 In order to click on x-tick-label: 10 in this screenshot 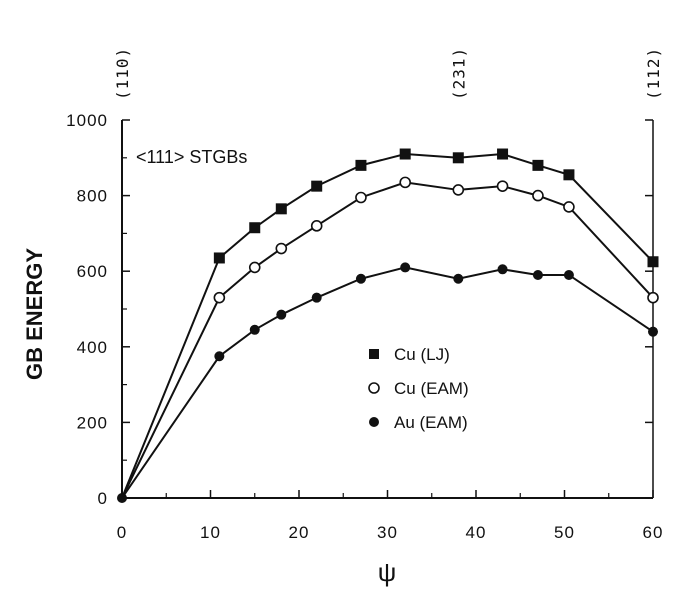, I will do `click(210, 532)`.